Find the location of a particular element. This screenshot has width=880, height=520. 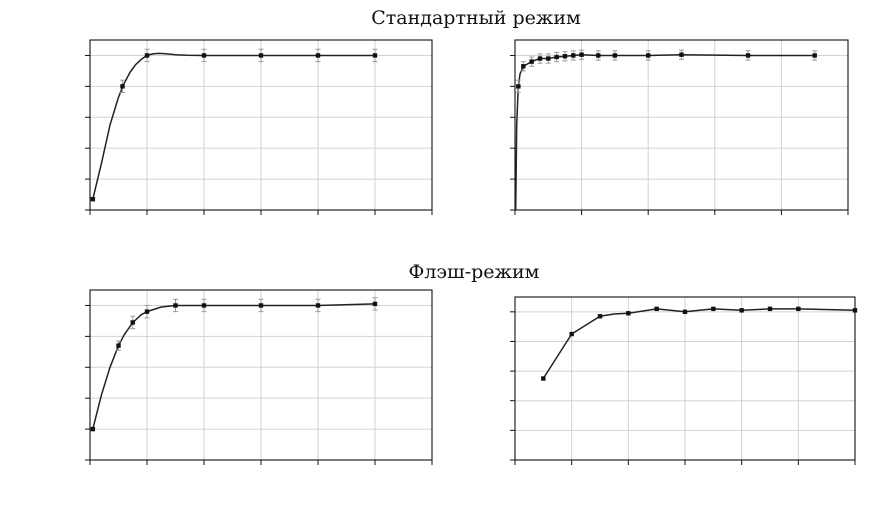

section-title-flash: Флэш-режим is located at coordinates (474, 272).